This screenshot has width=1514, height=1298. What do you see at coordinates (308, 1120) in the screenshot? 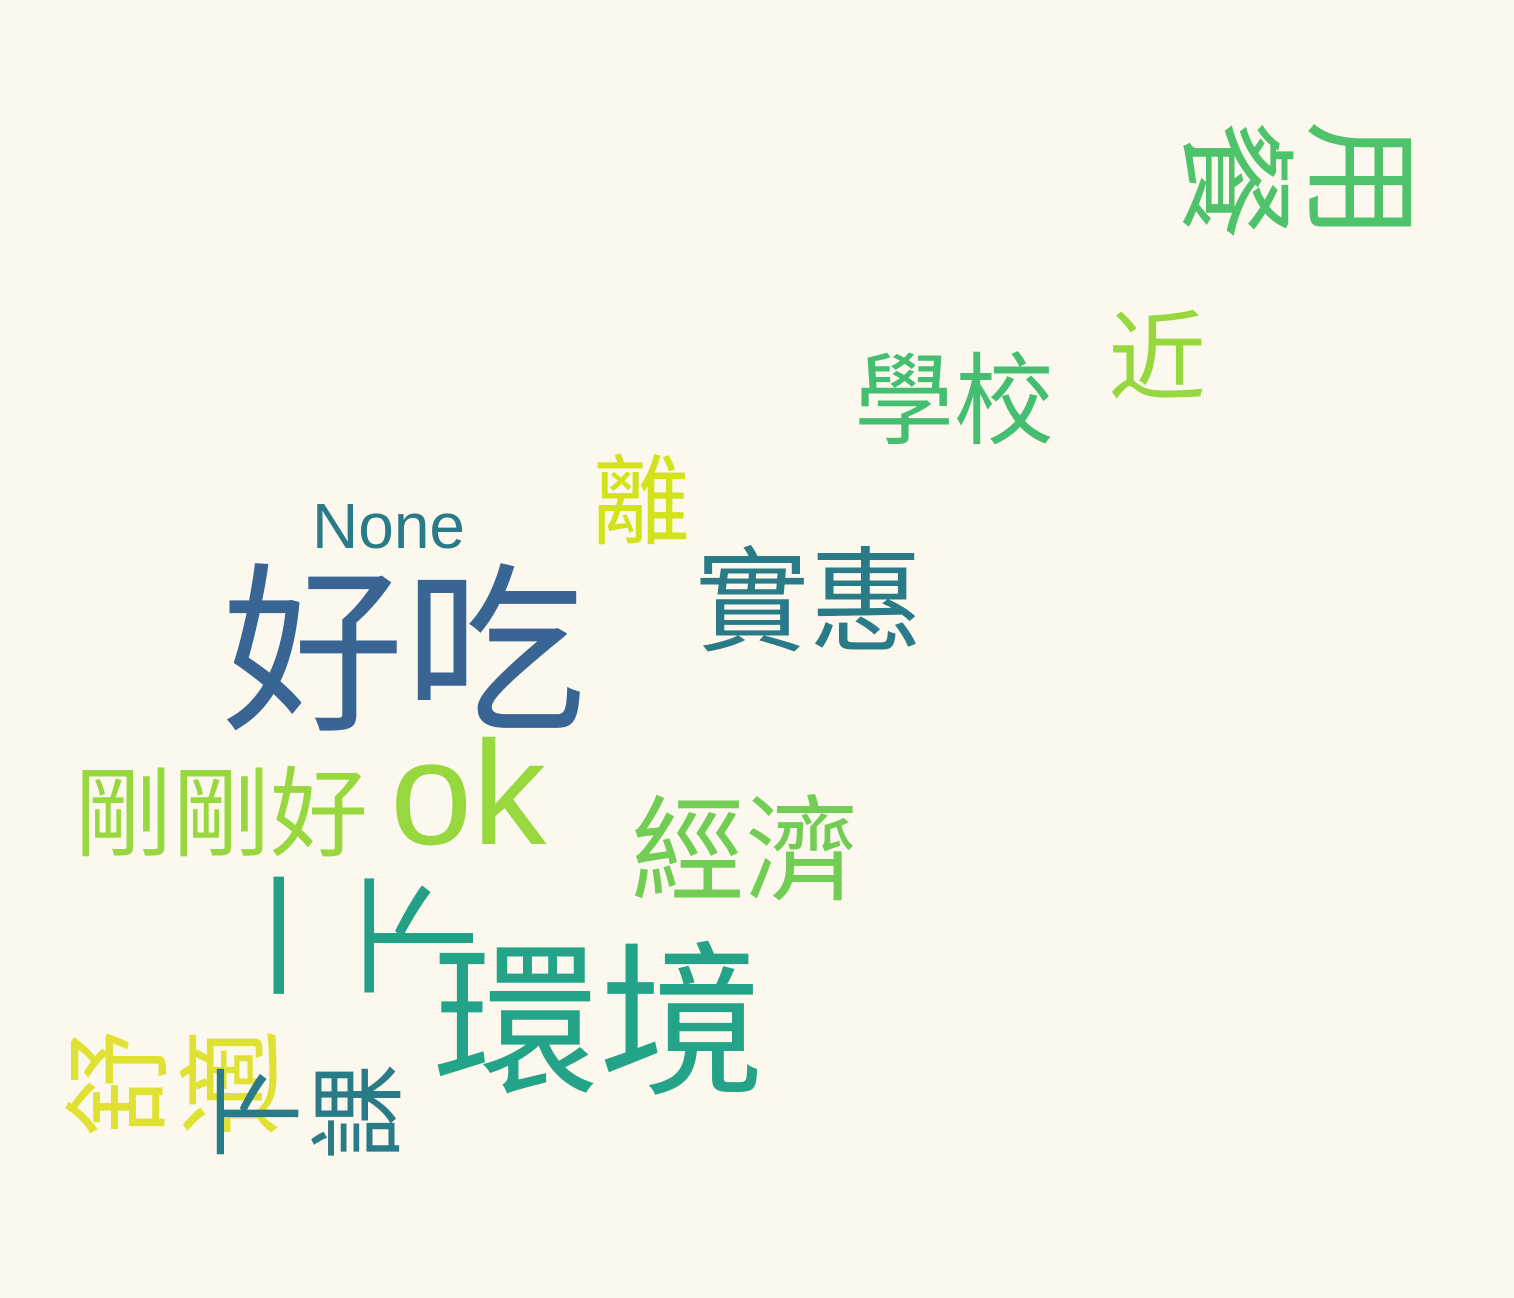
I see `word-xiake: 下課` at bounding box center [308, 1120].